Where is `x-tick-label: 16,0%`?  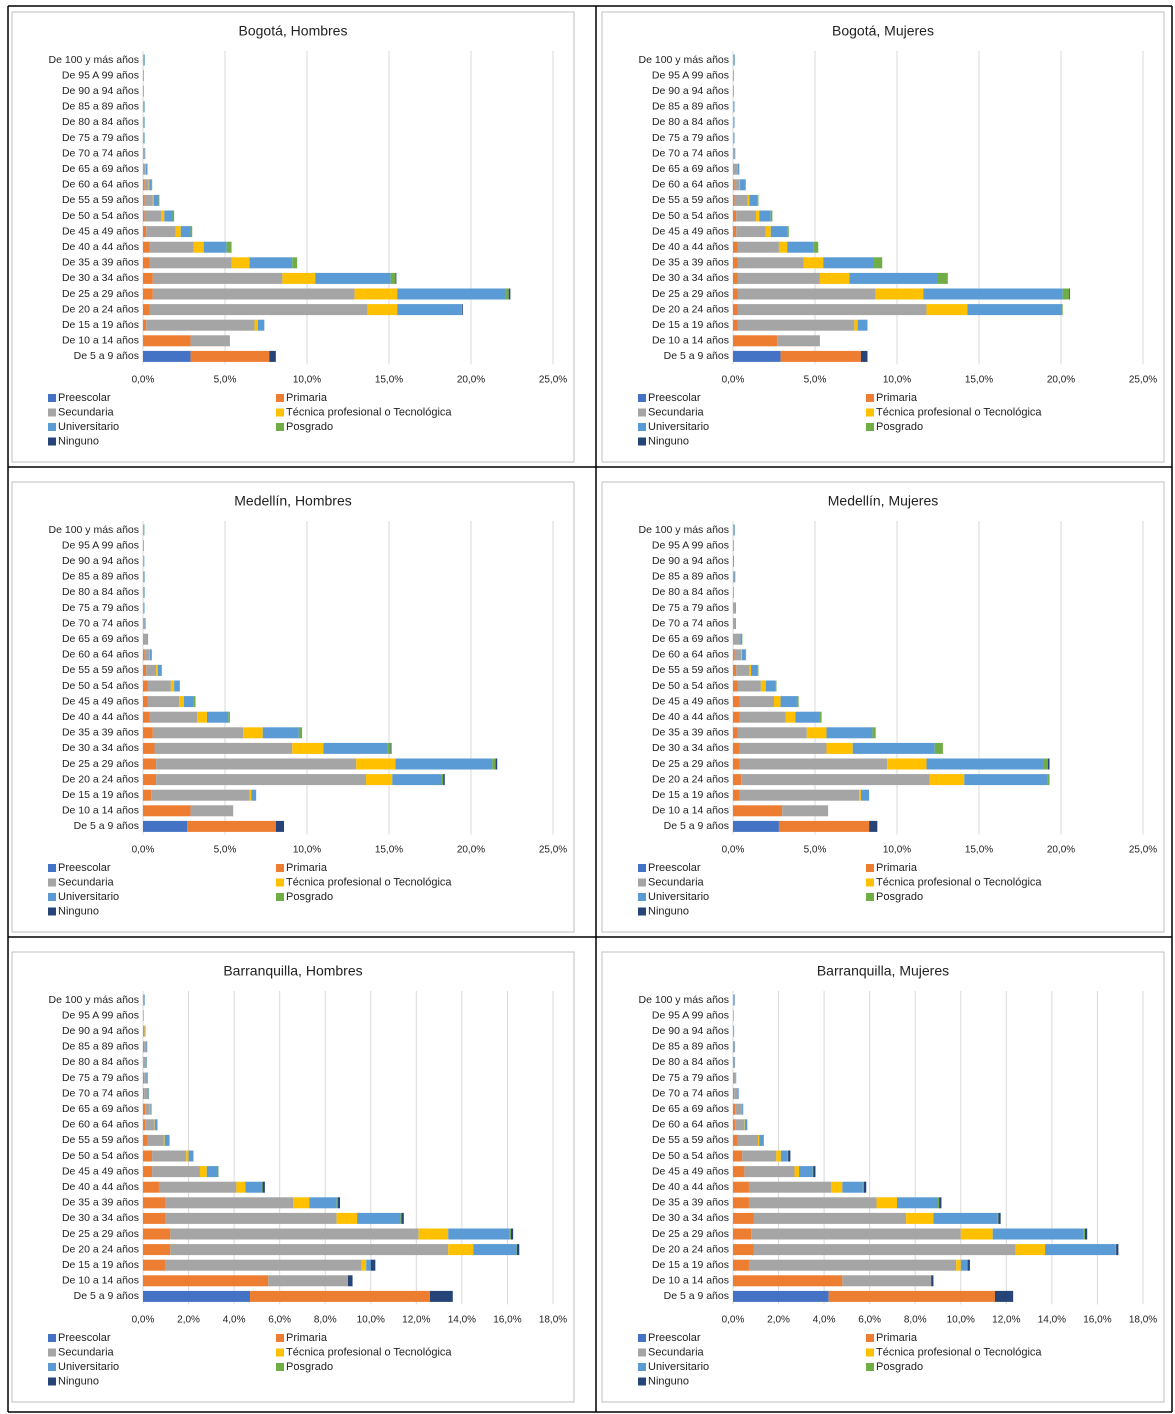 x-tick-label: 16,0% is located at coordinates (507, 1320).